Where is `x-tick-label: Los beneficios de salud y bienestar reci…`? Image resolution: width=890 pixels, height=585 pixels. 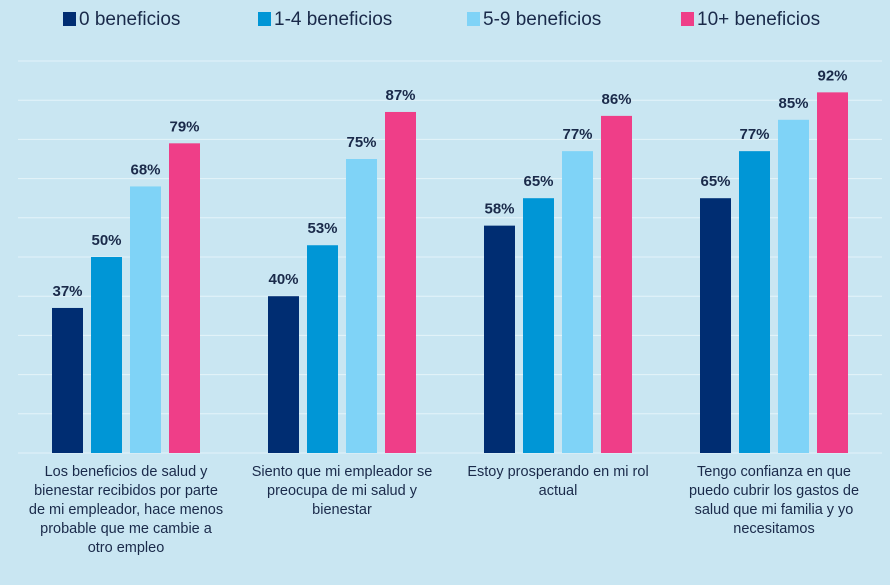
x-tick-label: Los beneficios de salud y bienestar reci… is located at coordinates (126, 510).